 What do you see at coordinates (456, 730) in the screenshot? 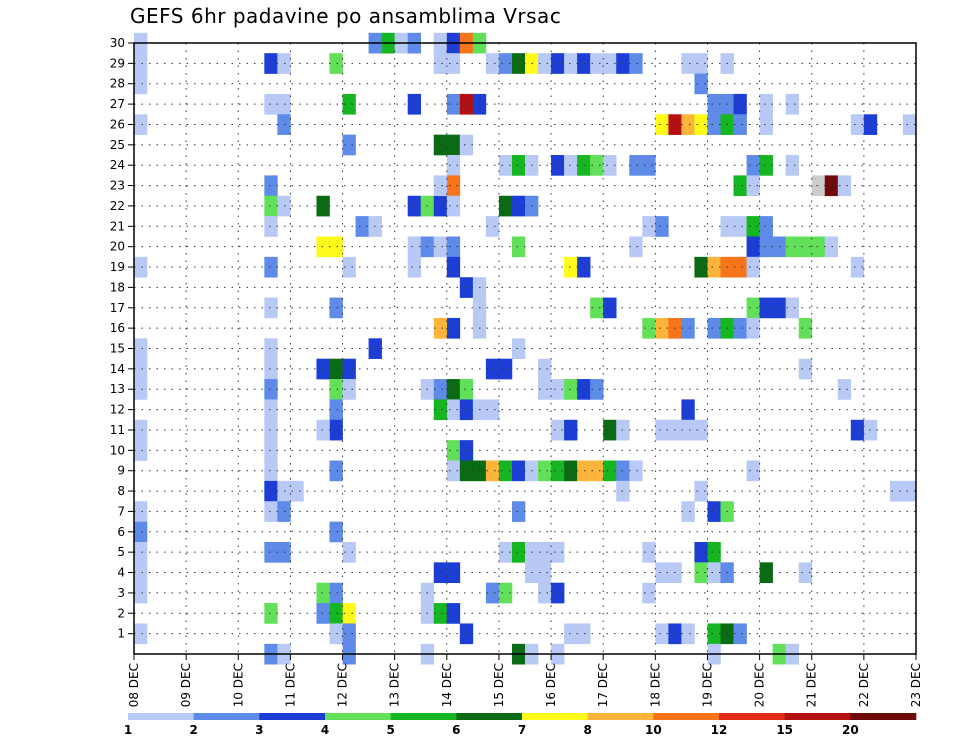
I see `legend-label: 6` at bounding box center [456, 730].